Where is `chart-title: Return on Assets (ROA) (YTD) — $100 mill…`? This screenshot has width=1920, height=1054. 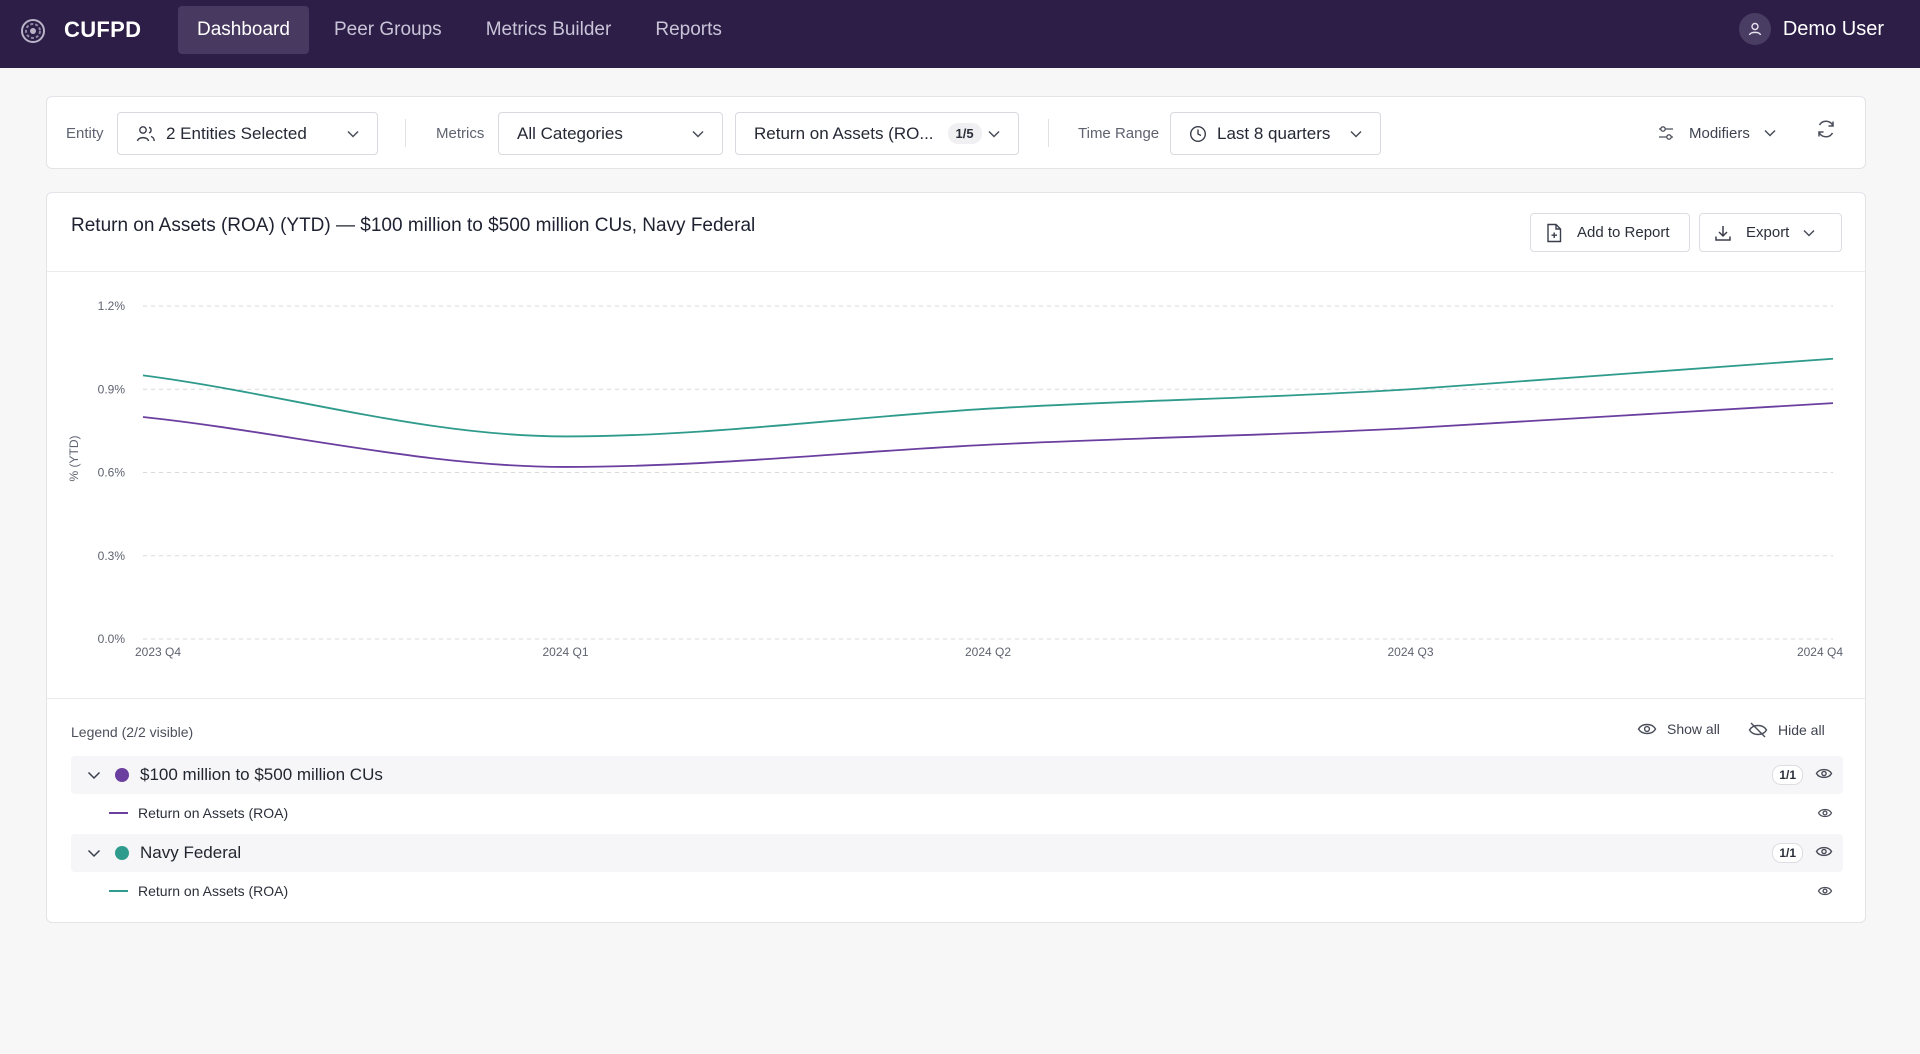 chart-title: Return on Assets (ROA) (YTD) — $100 mill… is located at coordinates (413, 225).